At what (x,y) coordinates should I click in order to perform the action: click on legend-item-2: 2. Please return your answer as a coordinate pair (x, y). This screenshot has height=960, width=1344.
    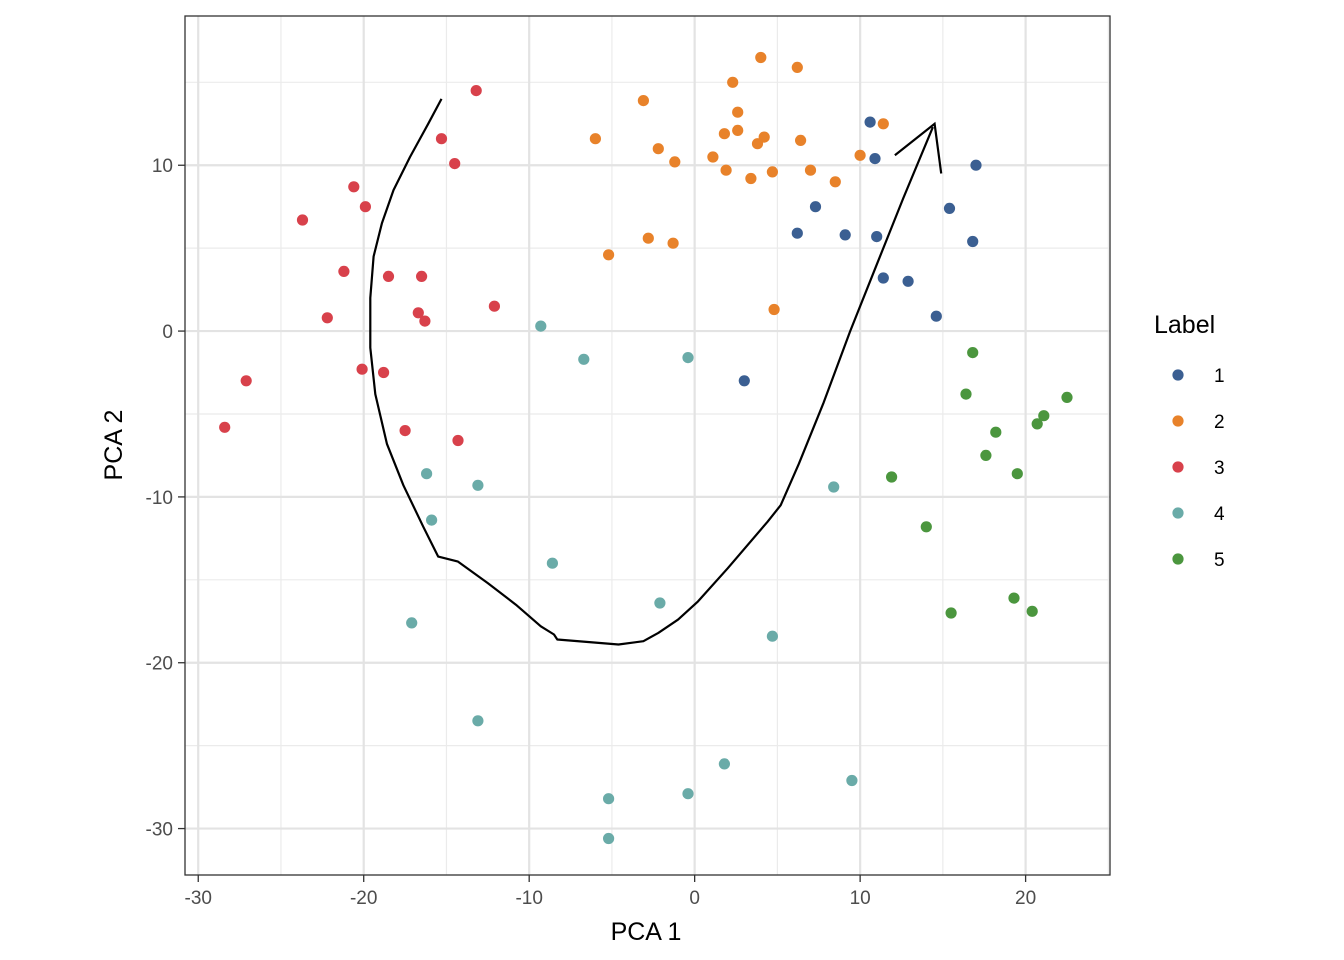
    Looking at the image, I should click on (1198, 422).